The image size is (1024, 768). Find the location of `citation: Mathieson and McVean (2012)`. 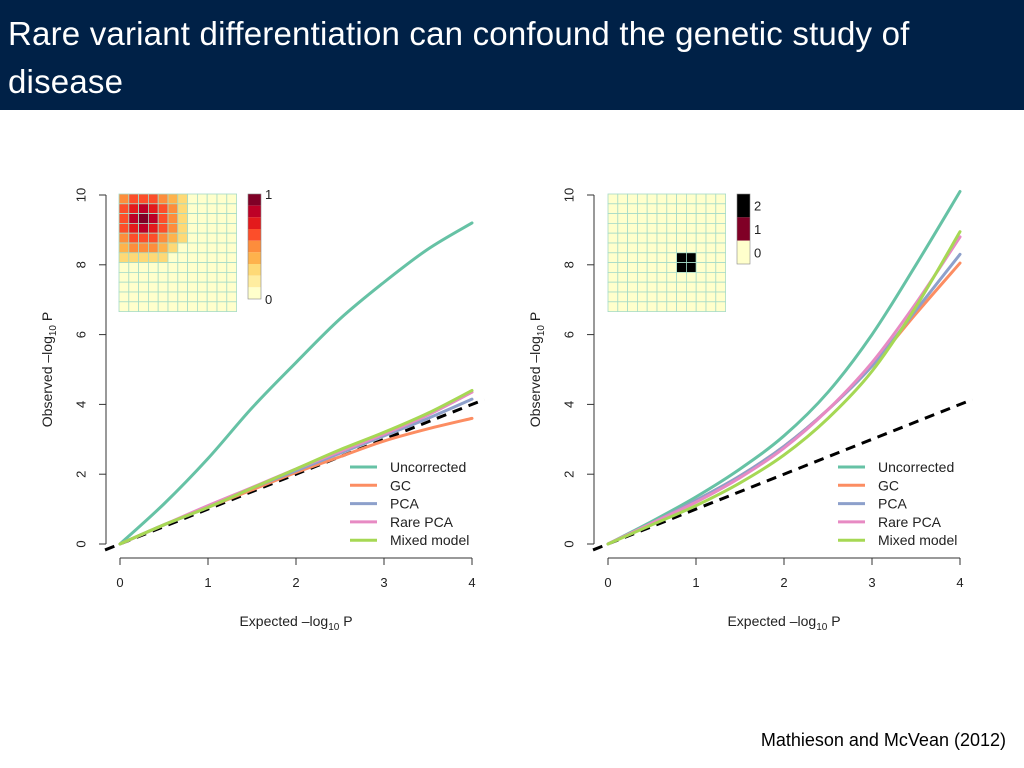

citation: Mathieson and McVean (2012) is located at coordinates (883, 740).